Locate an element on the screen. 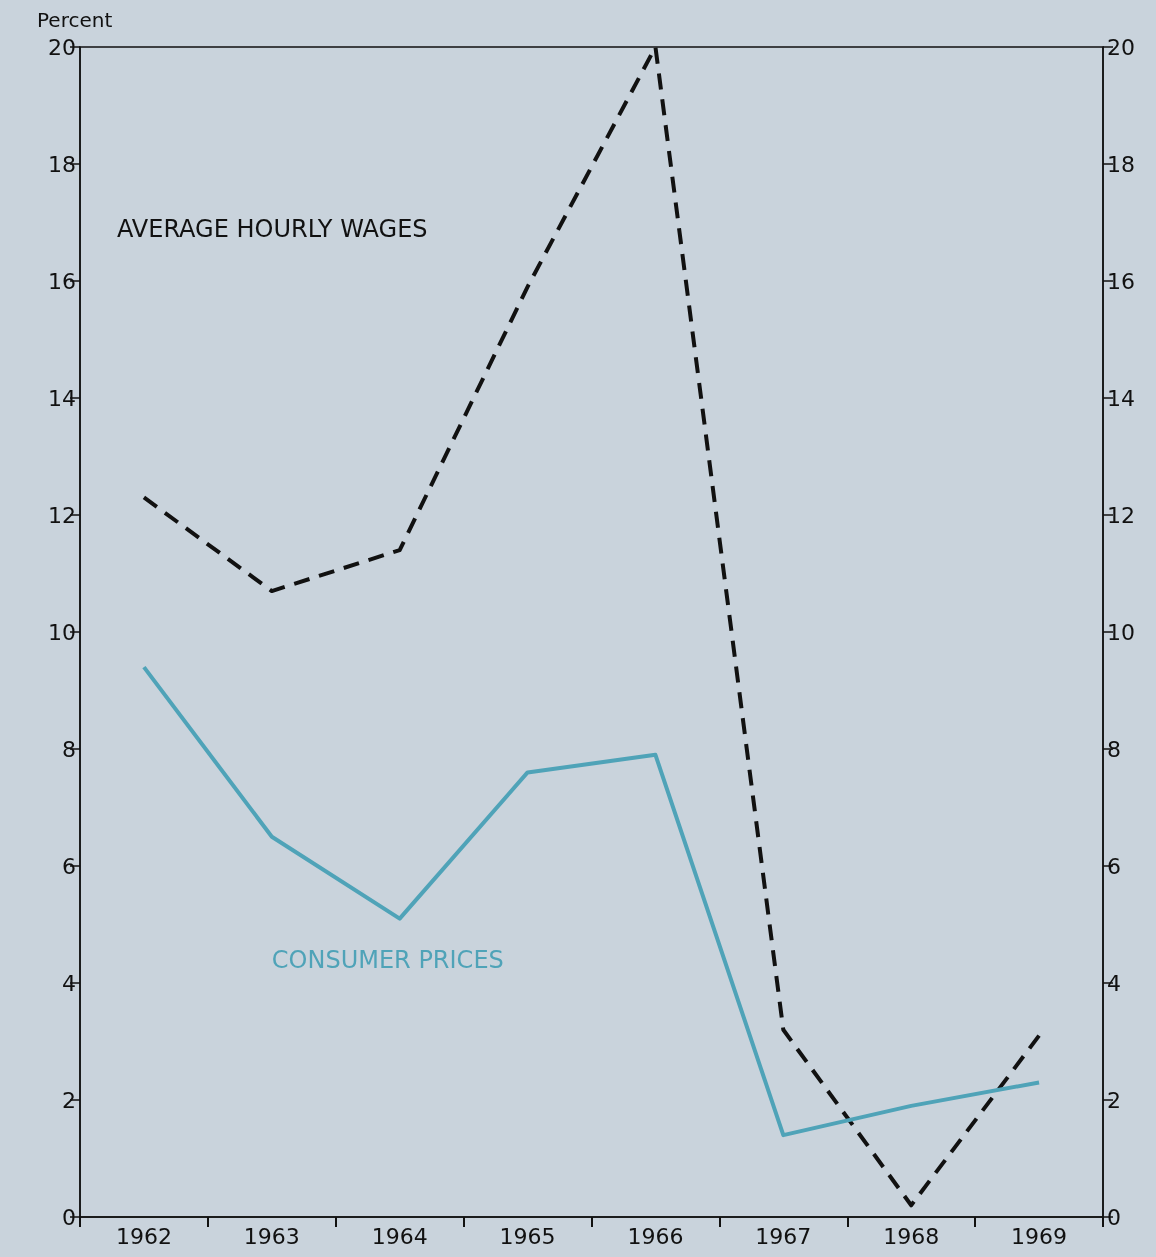 The width and height of the screenshot is (1156, 1257). x-tick-label: 1965 is located at coordinates (527, 1236).